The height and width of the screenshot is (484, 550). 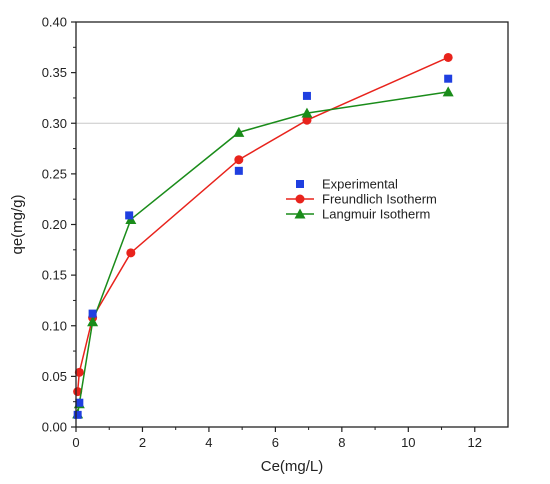 I want to click on y-tick-label: 0.10, so click(x=54, y=325).